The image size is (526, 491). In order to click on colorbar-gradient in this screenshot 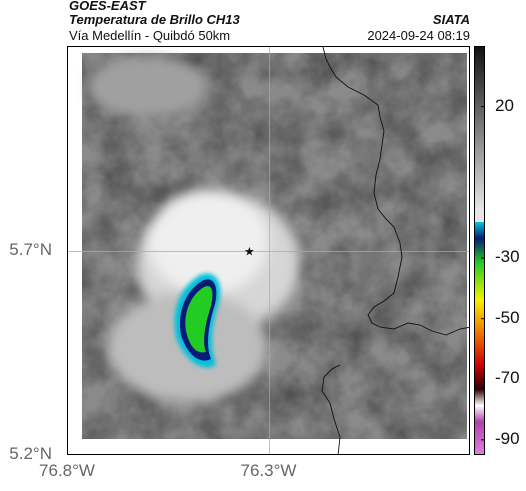, I will do `click(479, 250)`.